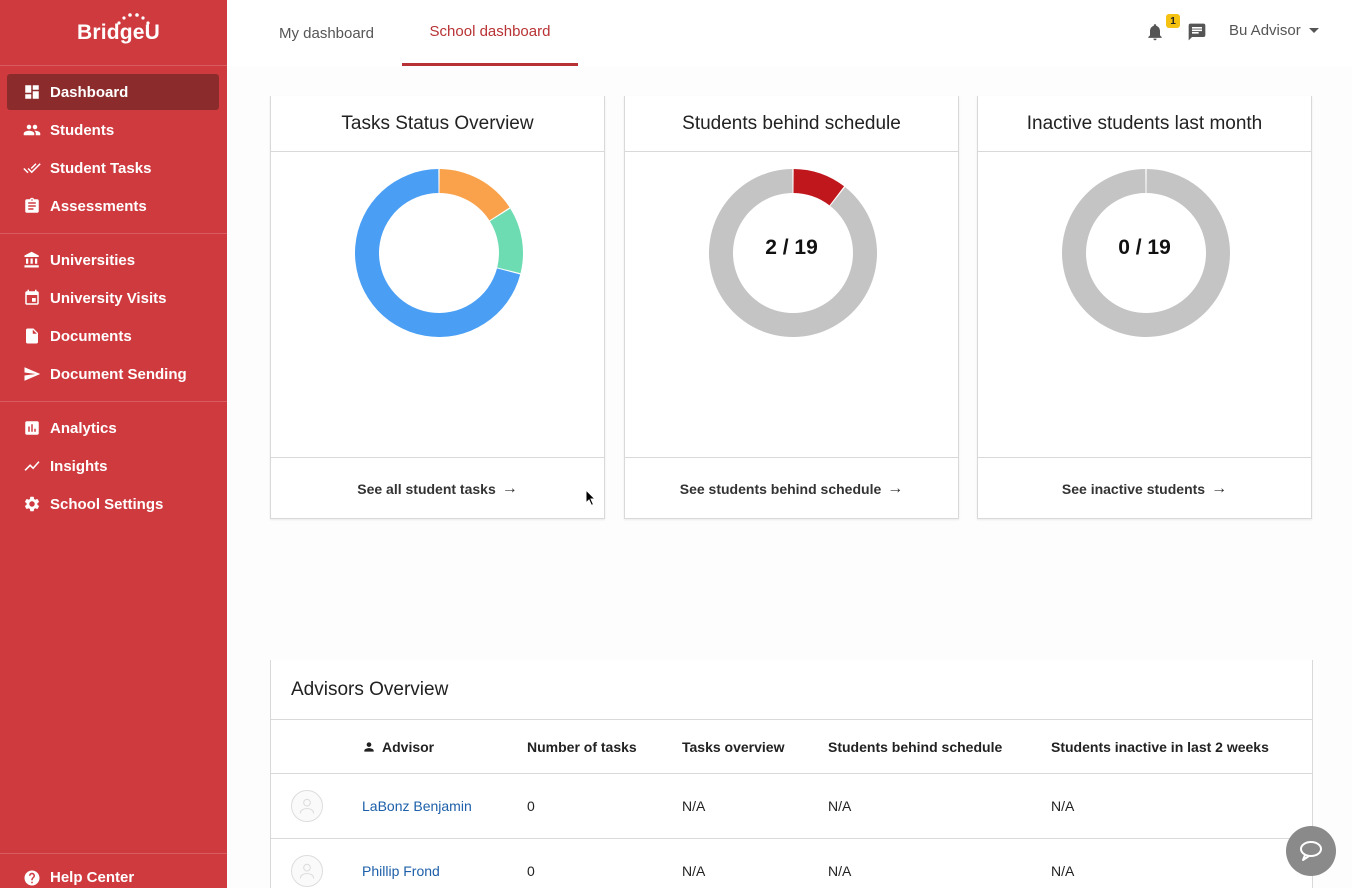  Describe the element at coordinates (426, 488) in the screenshot. I see `card-link-label: See all student tasks` at that location.